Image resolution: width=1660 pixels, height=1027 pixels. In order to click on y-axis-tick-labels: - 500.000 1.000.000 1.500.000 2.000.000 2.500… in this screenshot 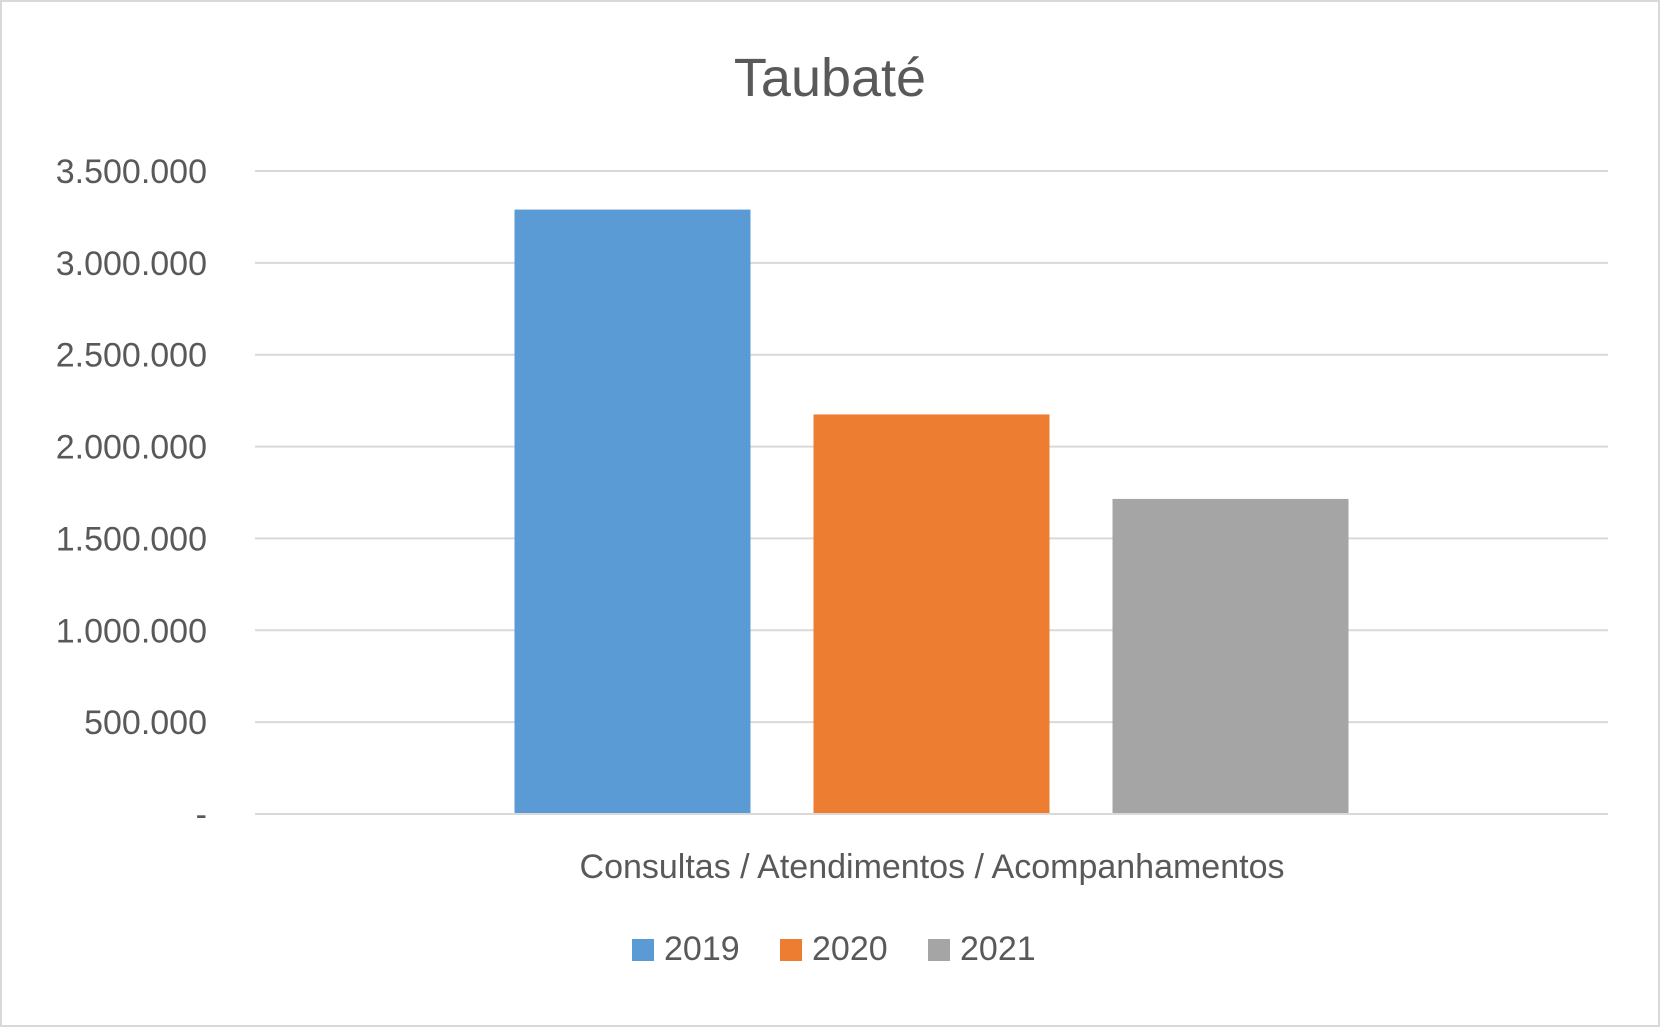, I will do `click(131, 493)`.